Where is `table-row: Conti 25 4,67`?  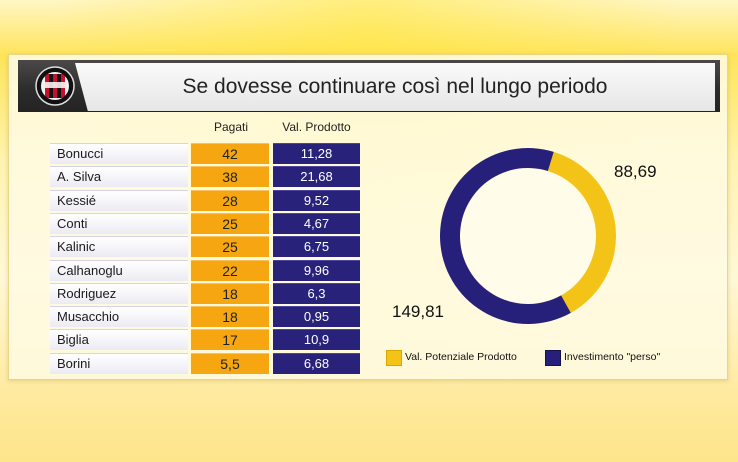
table-row: Conti 25 4,67 is located at coordinates (205, 223).